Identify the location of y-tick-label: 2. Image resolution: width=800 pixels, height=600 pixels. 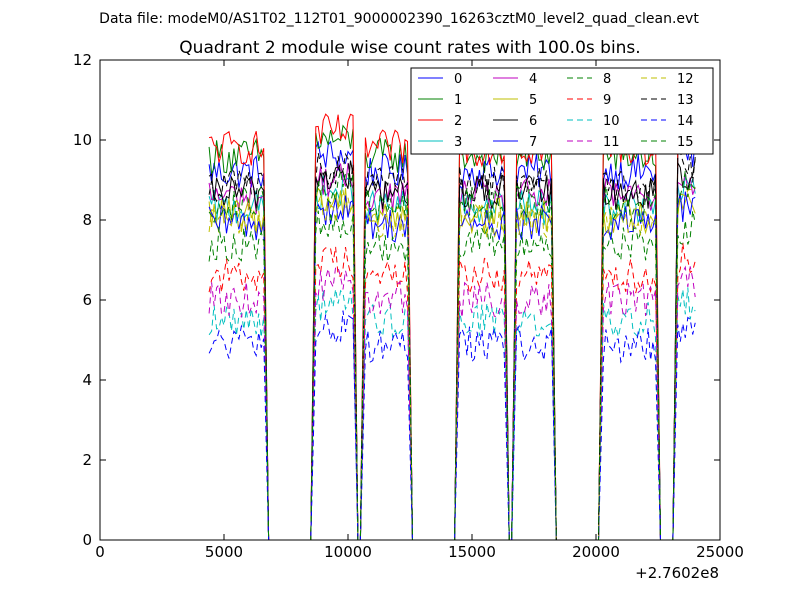
(87, 460).